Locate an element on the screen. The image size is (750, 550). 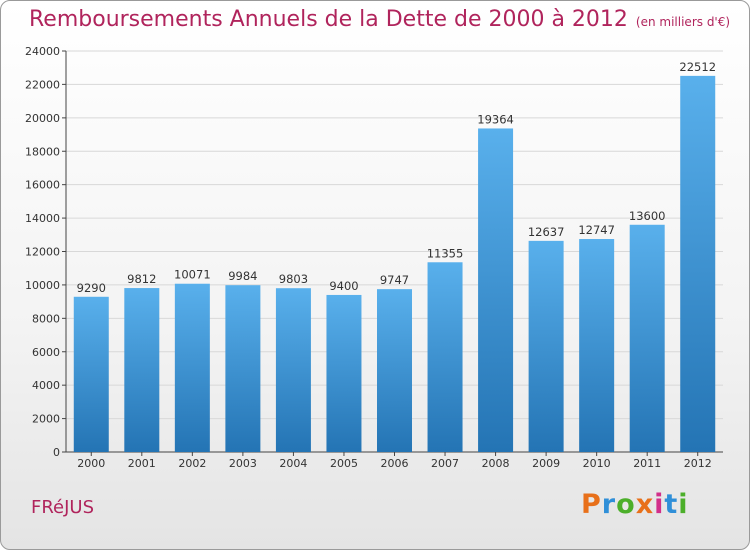
y-tick-label: 12000 is located at coordinates (42, 252).